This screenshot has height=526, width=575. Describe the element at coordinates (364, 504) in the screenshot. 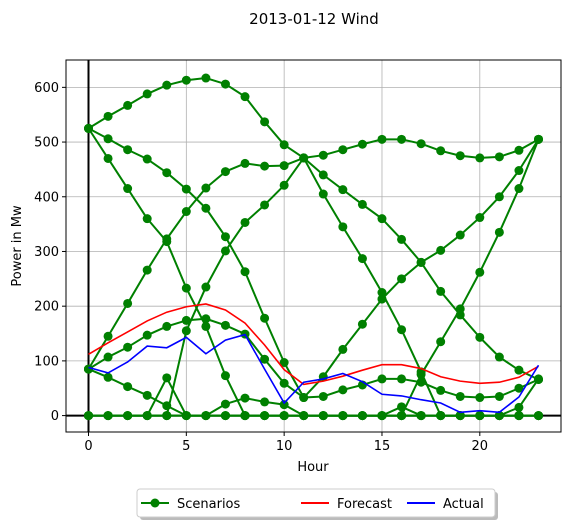

I see `legend-forecast-label: Forecast` at that location.